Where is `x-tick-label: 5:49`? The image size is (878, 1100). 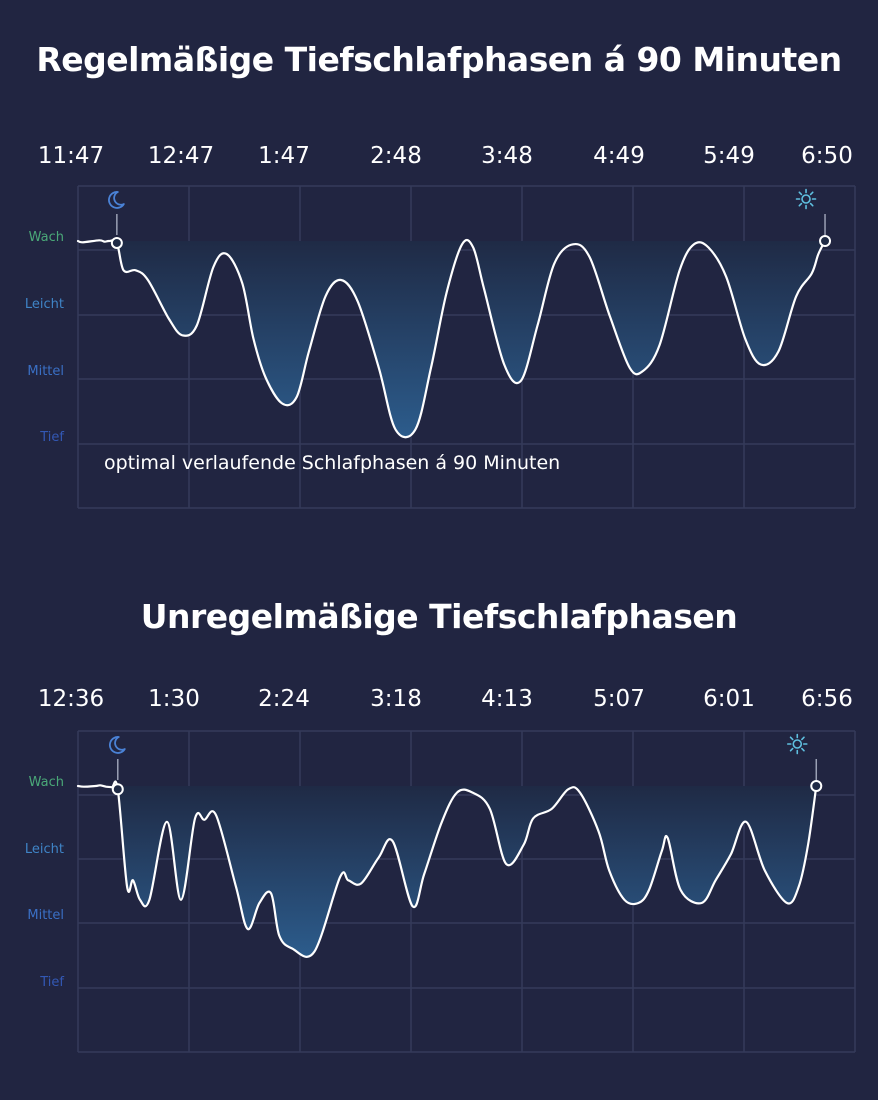
x-tick-label: 5:49 is located at coordinates (729, 156).